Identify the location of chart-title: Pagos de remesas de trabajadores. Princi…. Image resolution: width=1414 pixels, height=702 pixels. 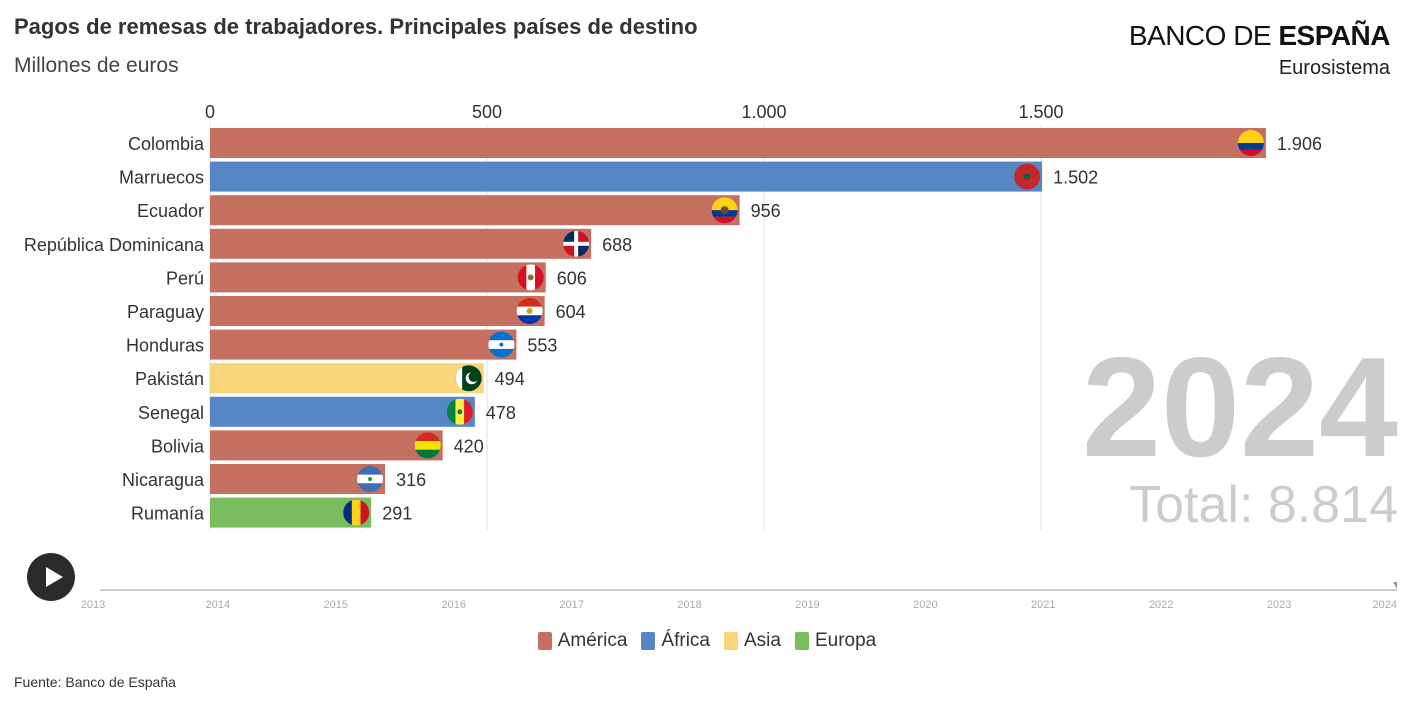
(356, 26).